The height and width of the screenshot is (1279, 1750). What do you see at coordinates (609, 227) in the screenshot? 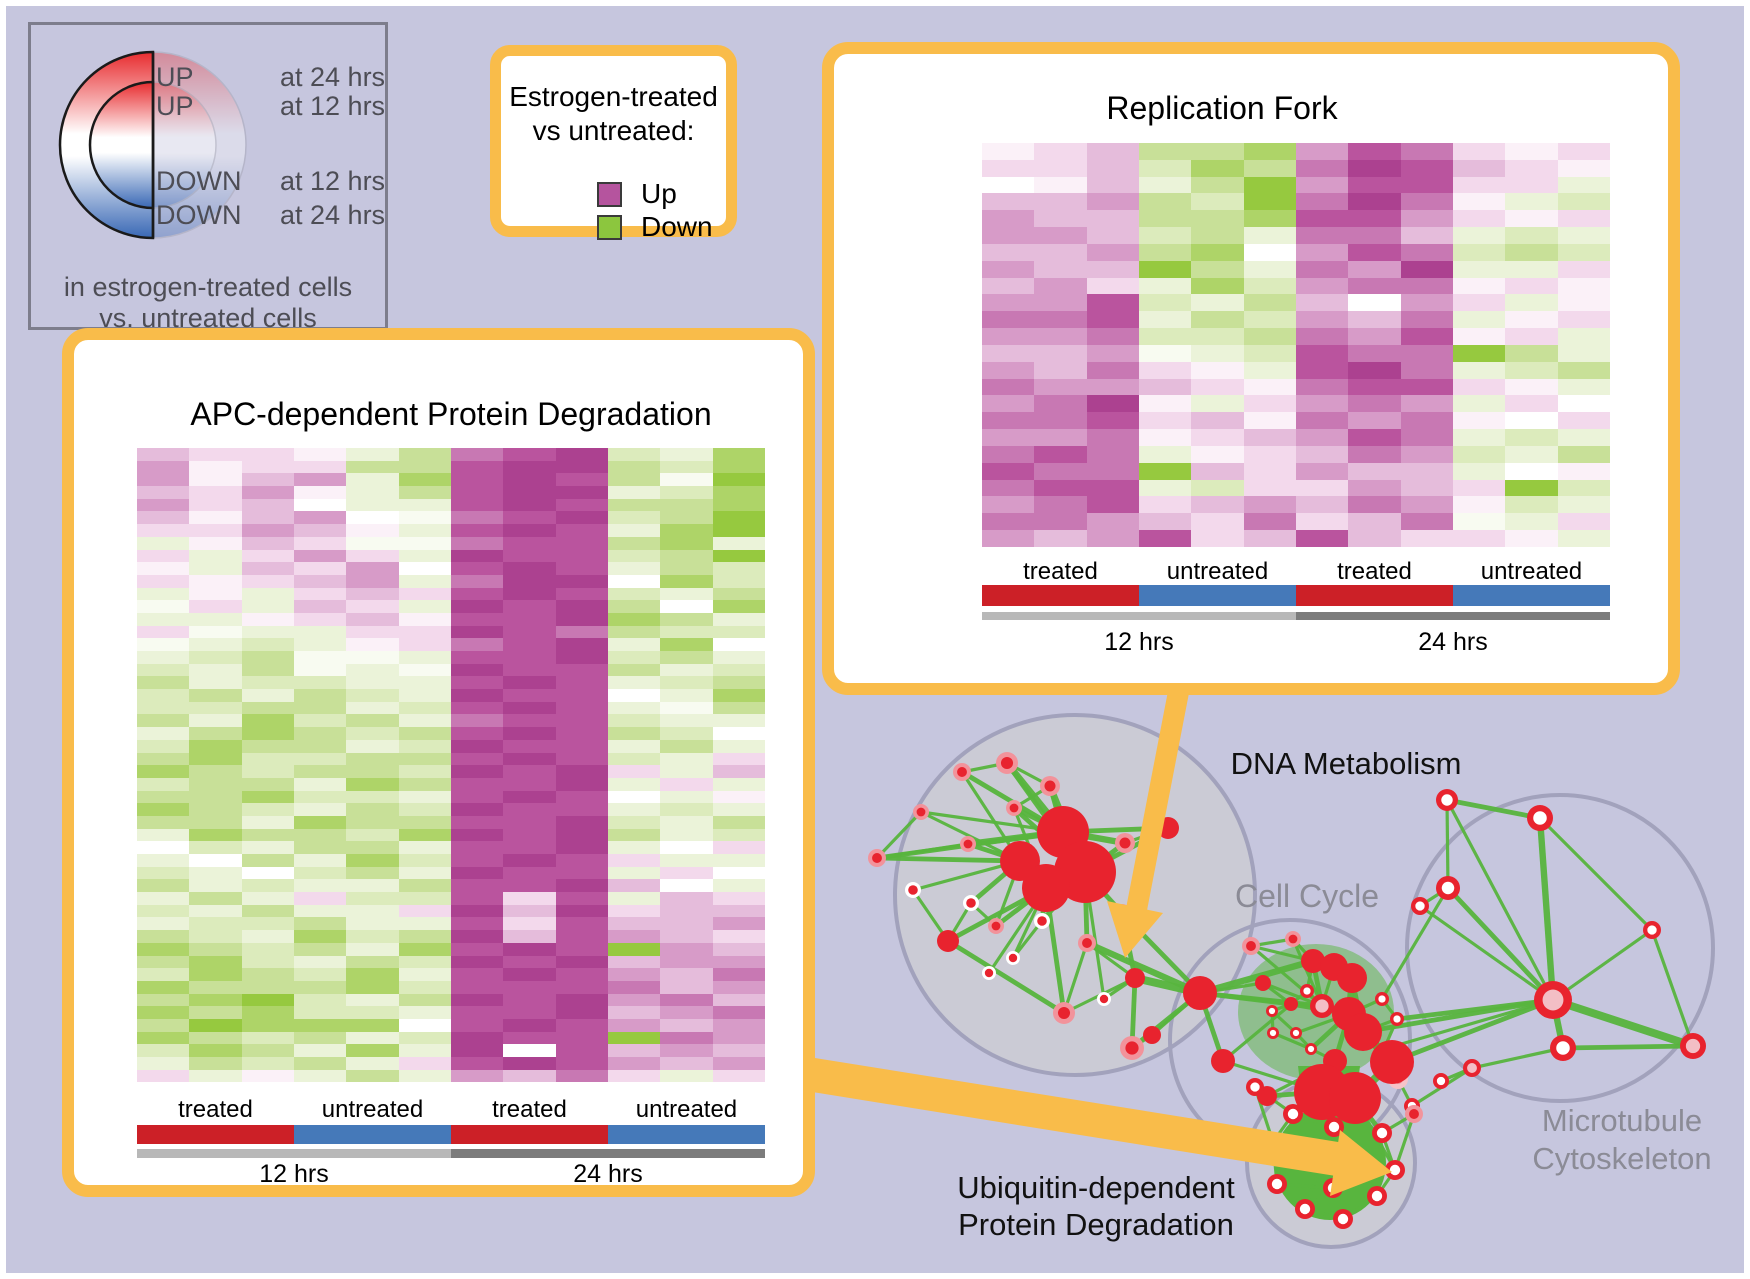
I see `legend-swatch-down` at bounding box center [609, 227].